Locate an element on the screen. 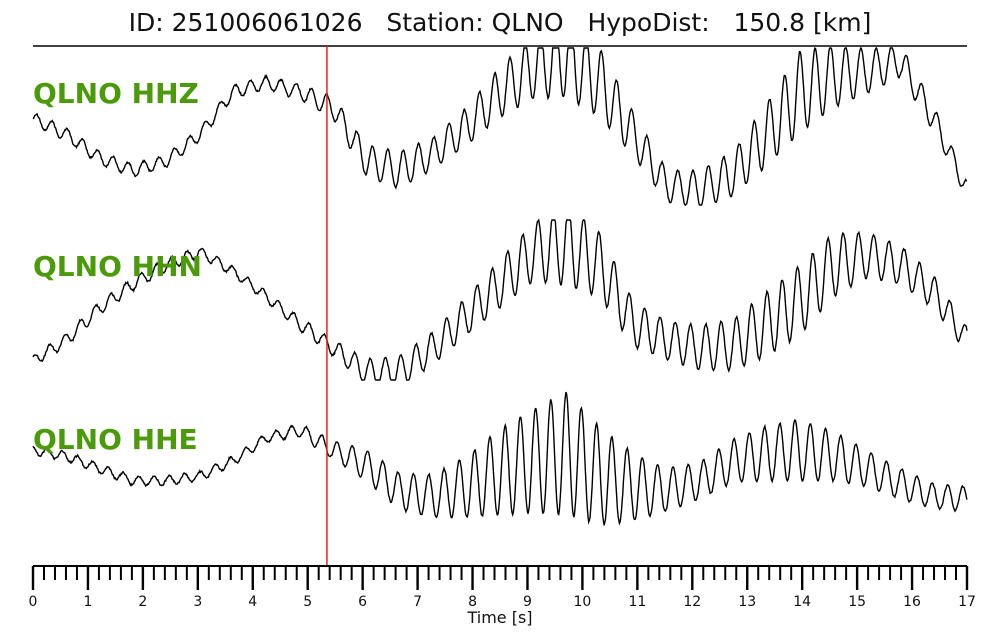 Image resolution: width=1000 pixels, height=640 pixels. tick-label: 12 is located at coordinates (692, 602).